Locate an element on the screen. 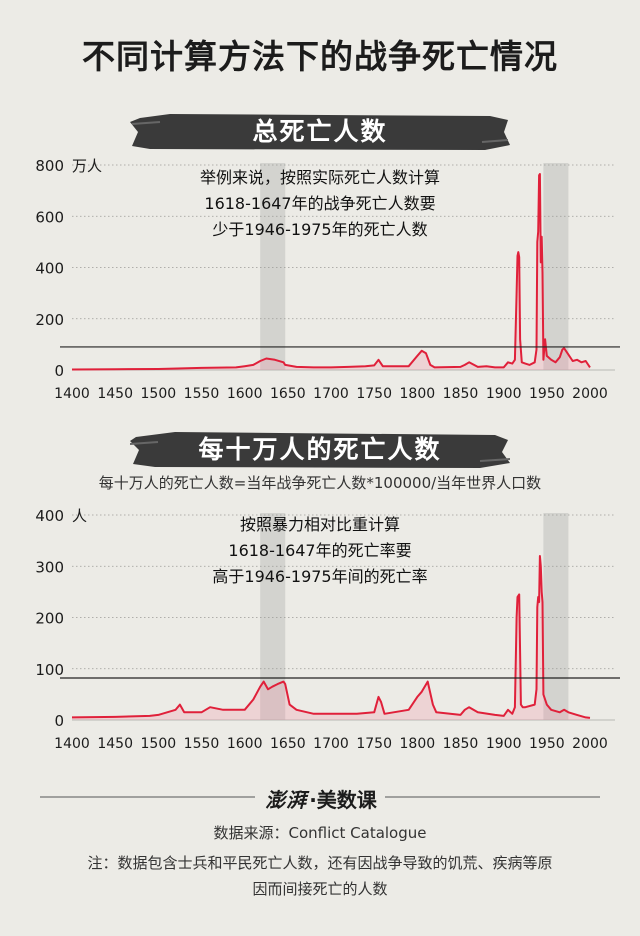 Image resolution: width=640 pixels, height=936 pixels. y-tick-label: 600 is located at coordinates (49, 217).